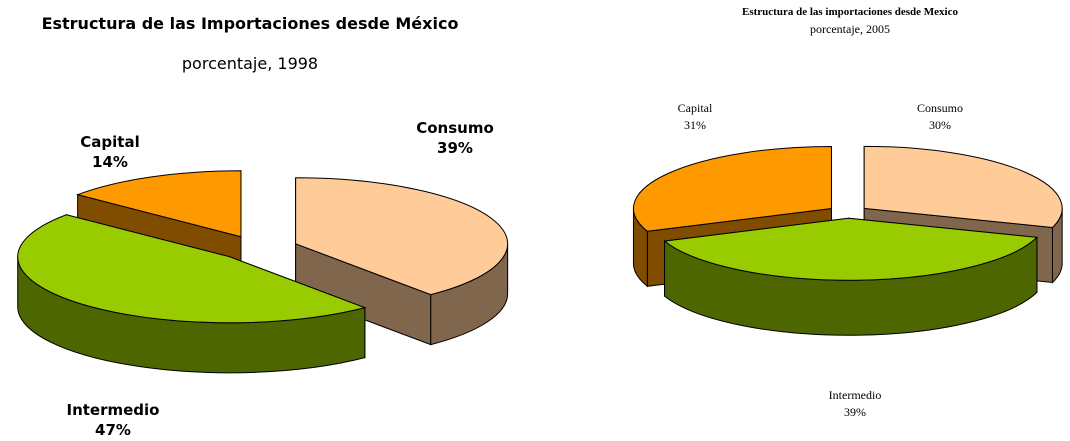  What do you see at coordinates (940, 117) in the screenshot?
I see `data-label: Consumo 30%` at bounding box center [940, 117].